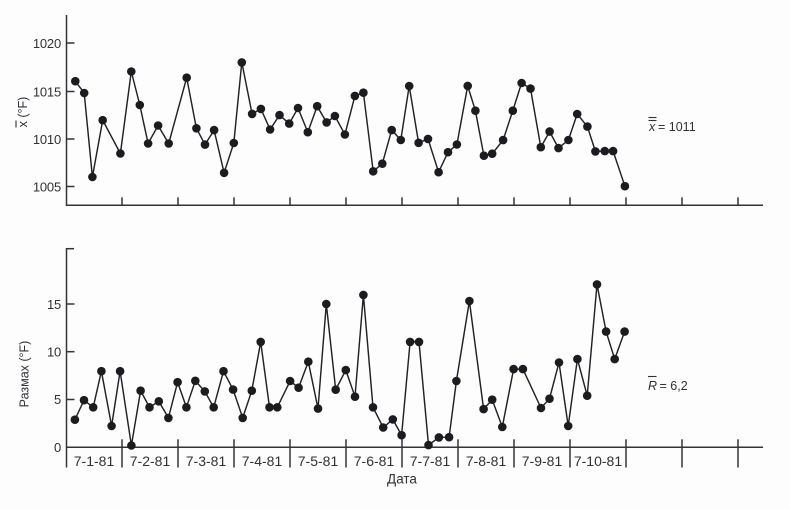  Describe the element at coordinates (652, 127) in the screenshot. I see `svg-text: x` at that location.